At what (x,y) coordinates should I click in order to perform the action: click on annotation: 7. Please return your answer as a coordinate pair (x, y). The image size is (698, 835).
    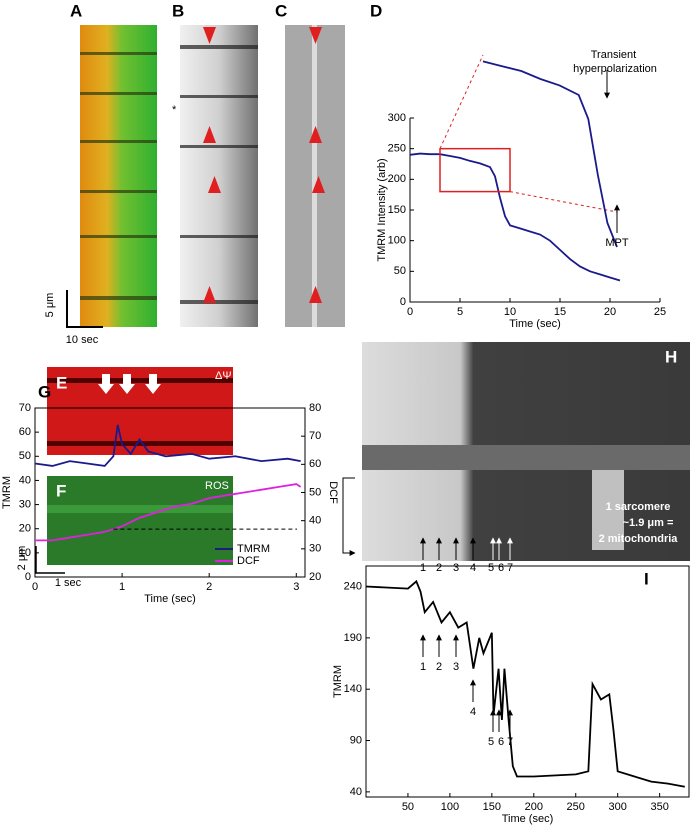
    Looking at the image, I should click on (510, 742).